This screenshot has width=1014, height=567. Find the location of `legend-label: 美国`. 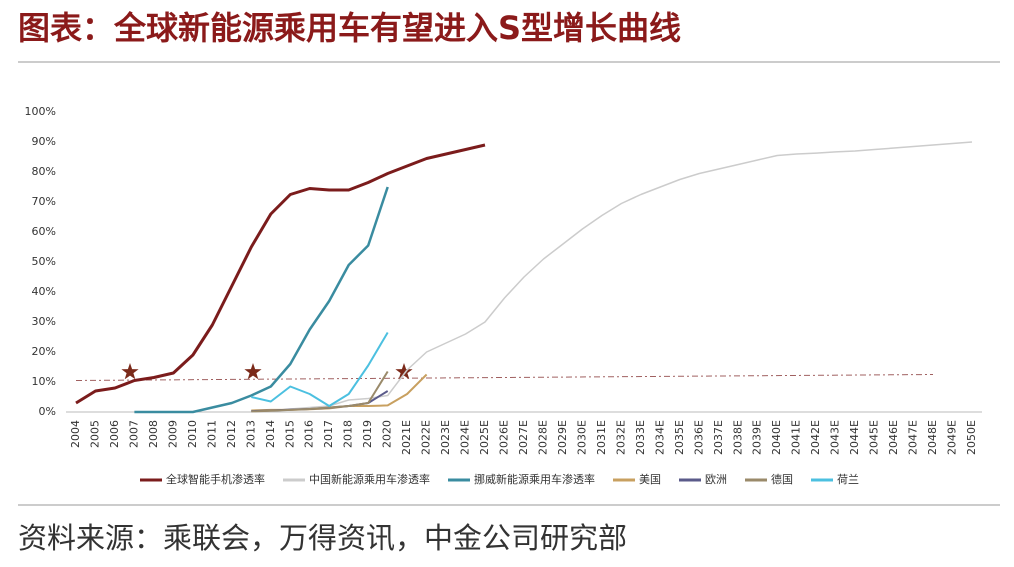

legend-label: 美国 is located at coordinates (650, 479).